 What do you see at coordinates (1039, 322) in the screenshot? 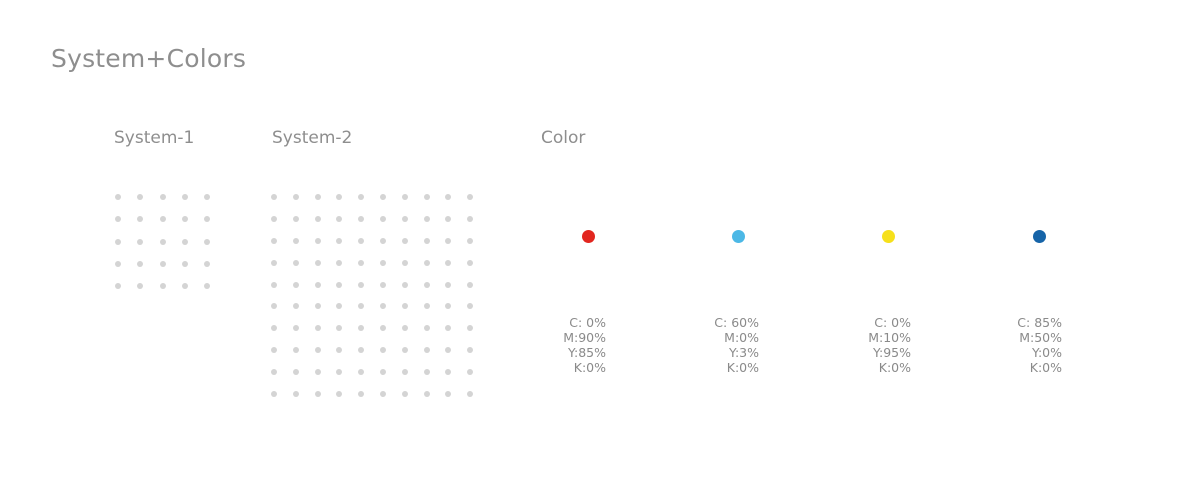
I see `cyan-value: C: 85%` at bounding box center [1039, 322].